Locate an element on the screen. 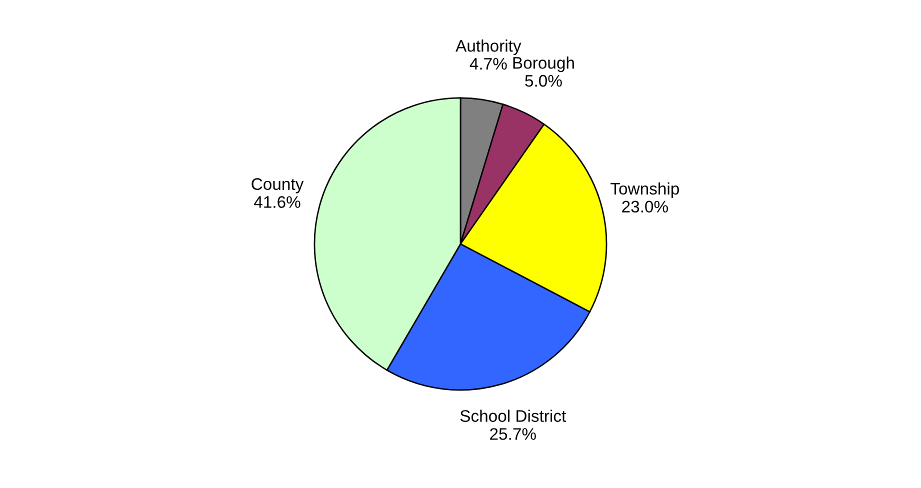 This screenshot has width=921, height=488. data-label: 25.7% is located at coordinates (513, 434).